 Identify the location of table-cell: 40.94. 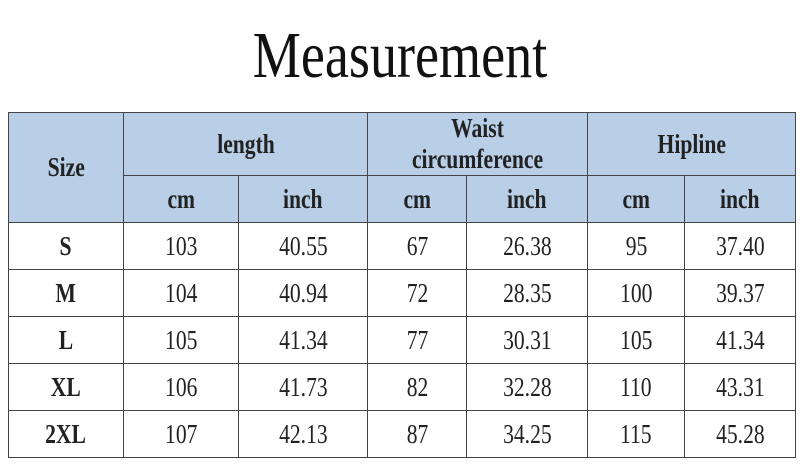
(303, 293).